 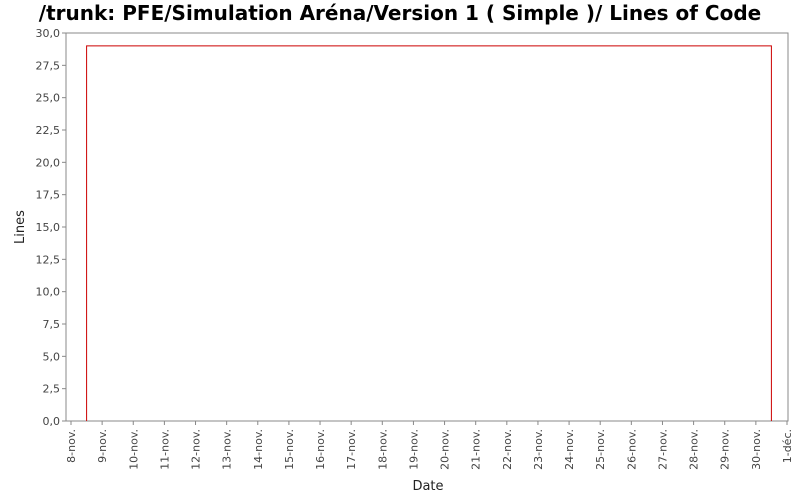 I want to click on x-tick-label: 8-nov., so click(x=71, y=446).